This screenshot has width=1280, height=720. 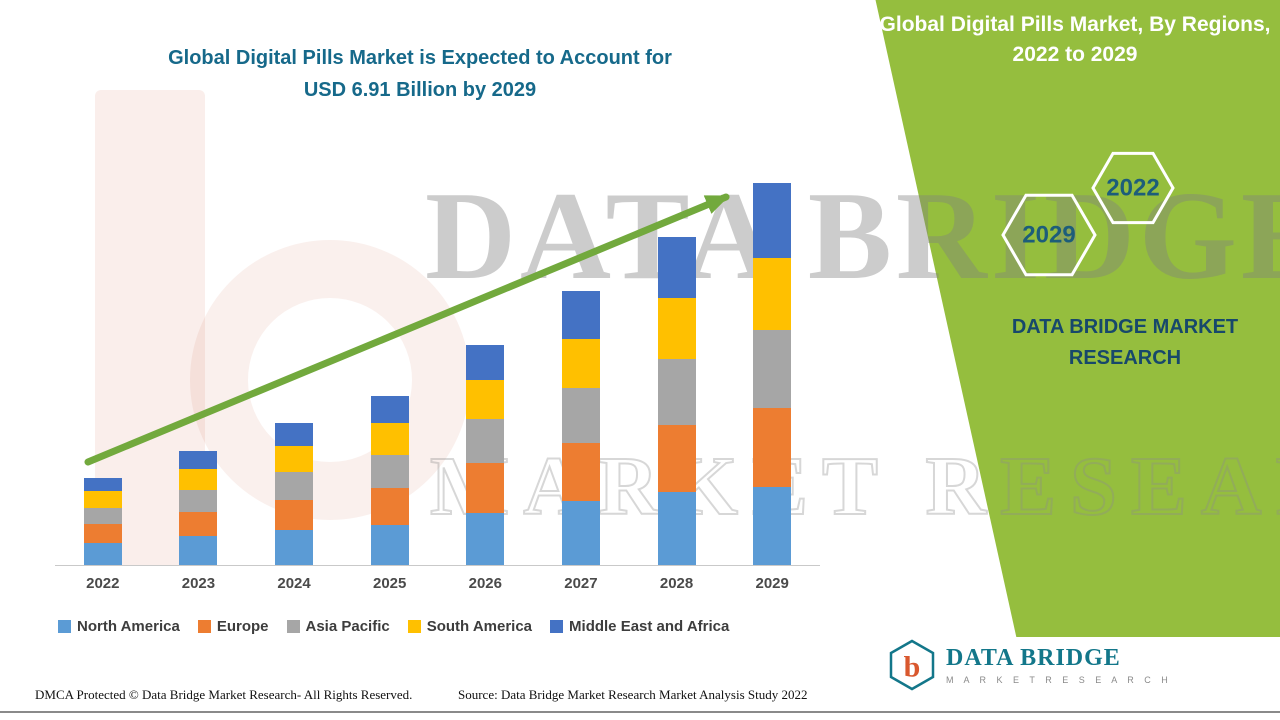 I want to click on logo-subtitle-text: M A R K E T R E S E A R C H, so click(x=1059, y=680).